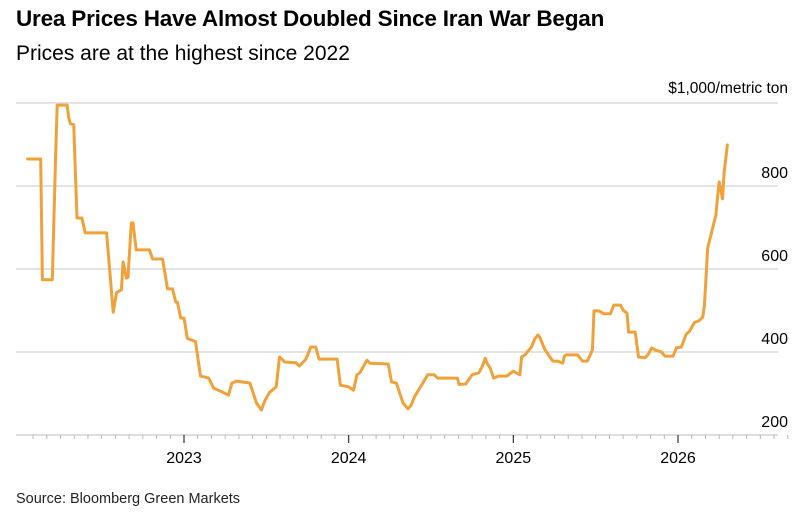 This screenshot has height=525, width=798. Describe the element at coordinates (183, 53) in the screenshot. I see `chart-subtitle: Prices are at the highest since 2022` at that location.